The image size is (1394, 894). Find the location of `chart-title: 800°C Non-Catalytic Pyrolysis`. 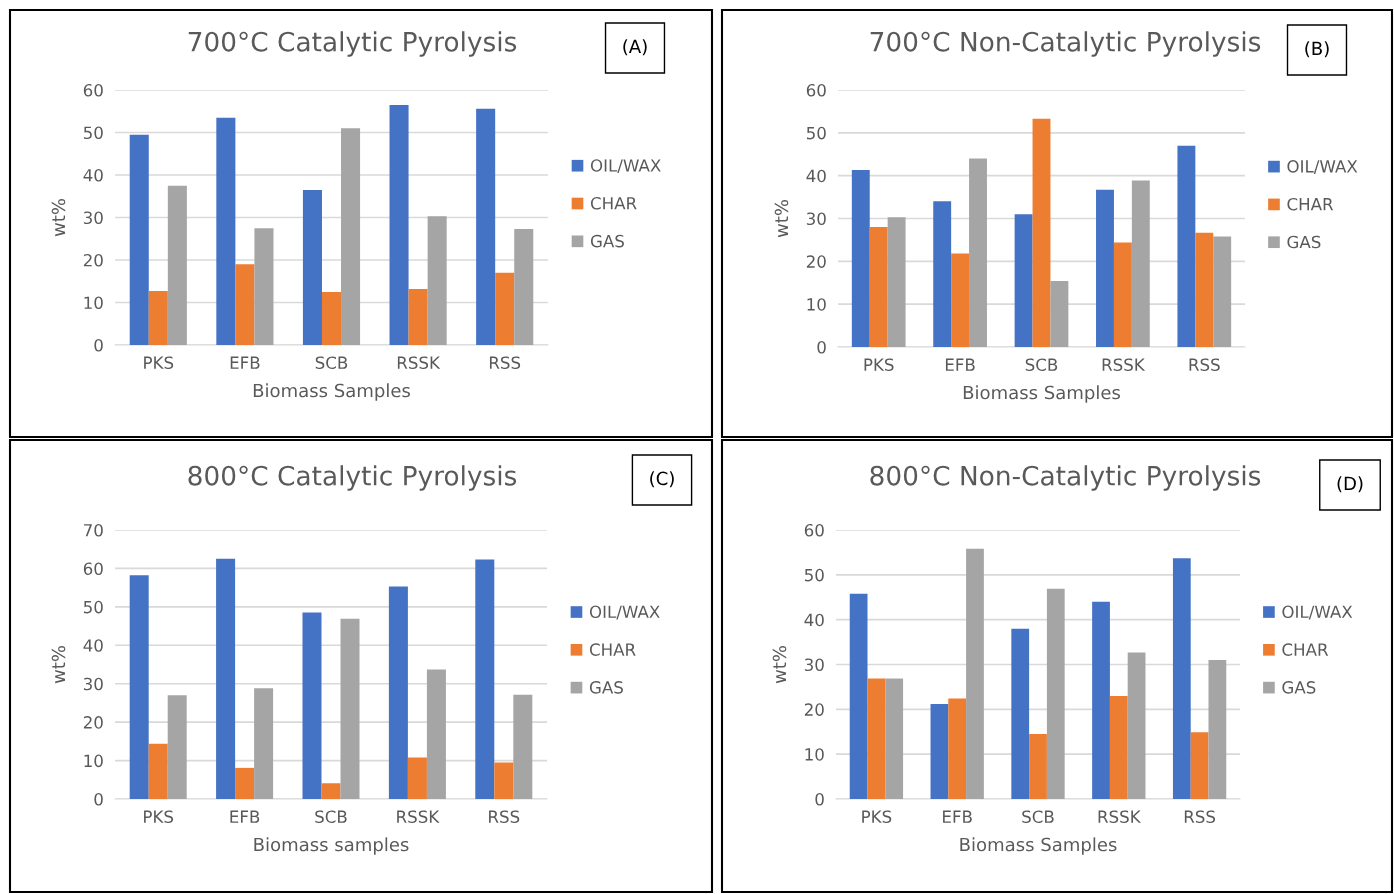

chart-title: 800°C Non-Catalytic Pyrolysis is located at coordinates (1065, 478).